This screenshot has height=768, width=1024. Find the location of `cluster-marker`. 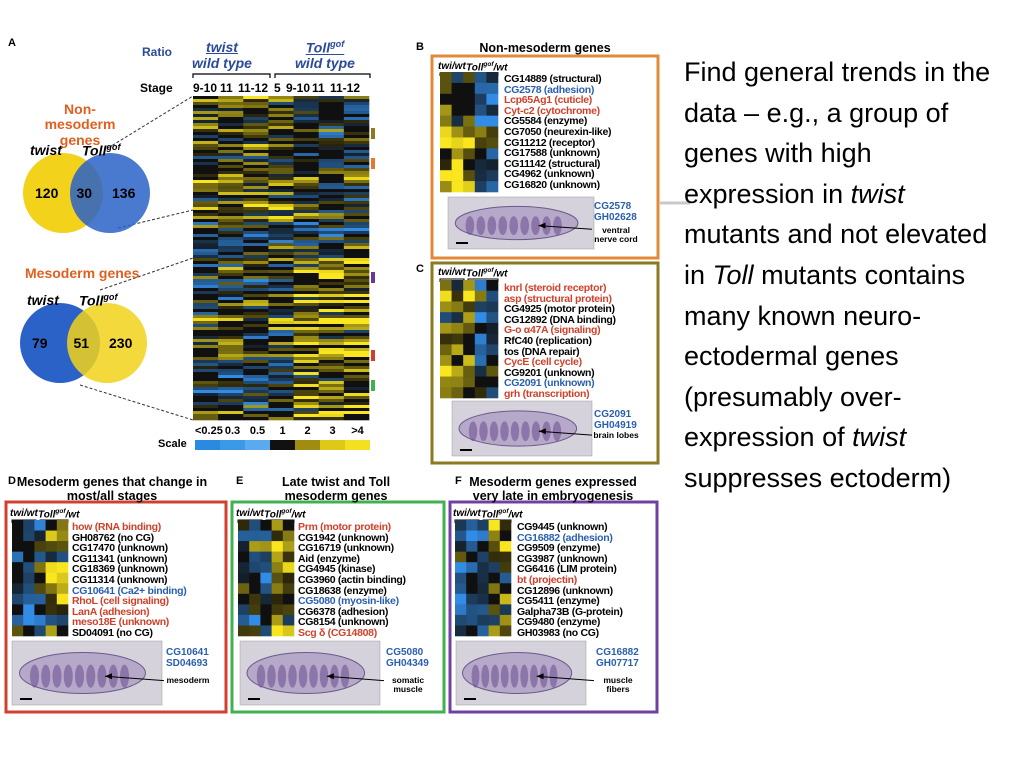

cluster-marker is located at coordinates (373, 355).